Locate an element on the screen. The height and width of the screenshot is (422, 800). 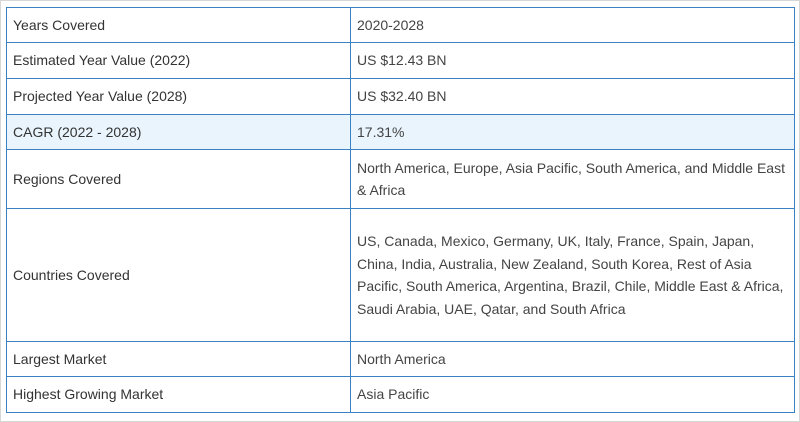
row-label: CAGR (2022 - 2028) is located at coordinates (178, 132).